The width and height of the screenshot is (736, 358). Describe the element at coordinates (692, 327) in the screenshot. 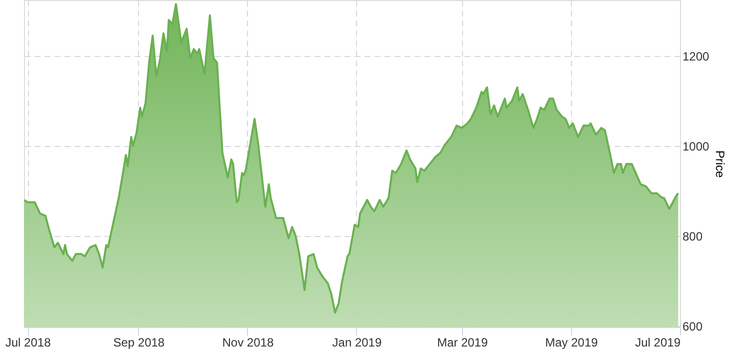

I see `y-tick-label: 600` at that location.